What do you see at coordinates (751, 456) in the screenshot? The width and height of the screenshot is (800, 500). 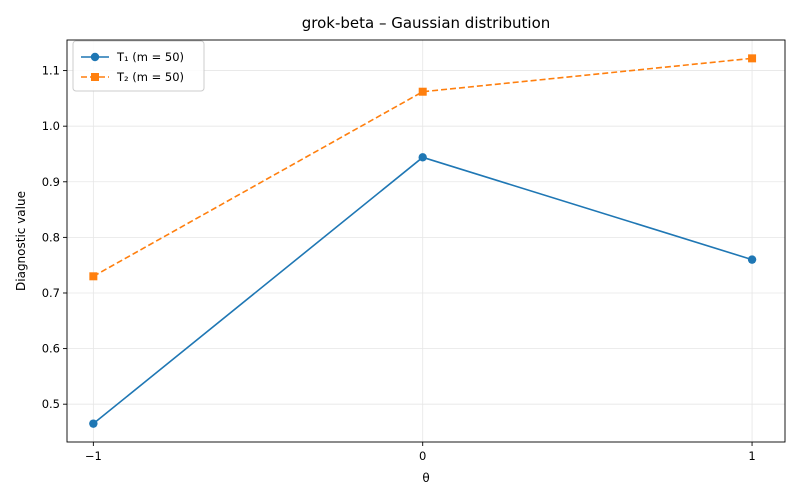 I see `x-tick-label: 1` at bounding box center [751, 456].